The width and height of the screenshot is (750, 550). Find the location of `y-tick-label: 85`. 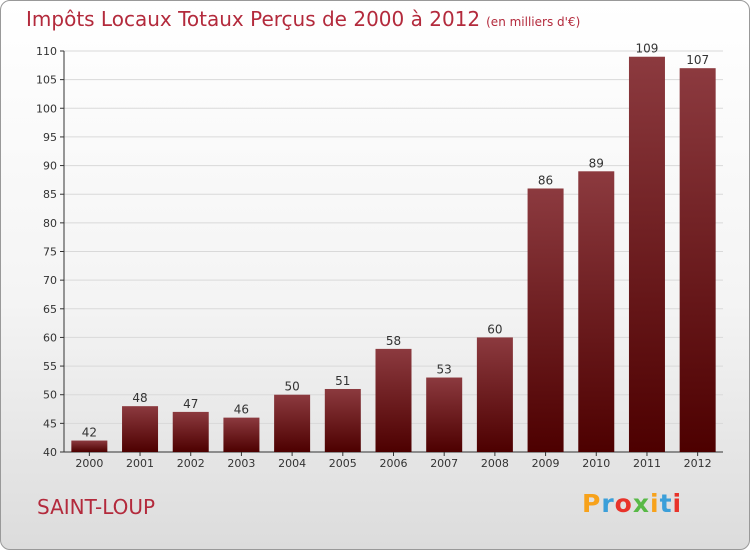

y-tick-label: 85 is located at coordinates (50, 194).